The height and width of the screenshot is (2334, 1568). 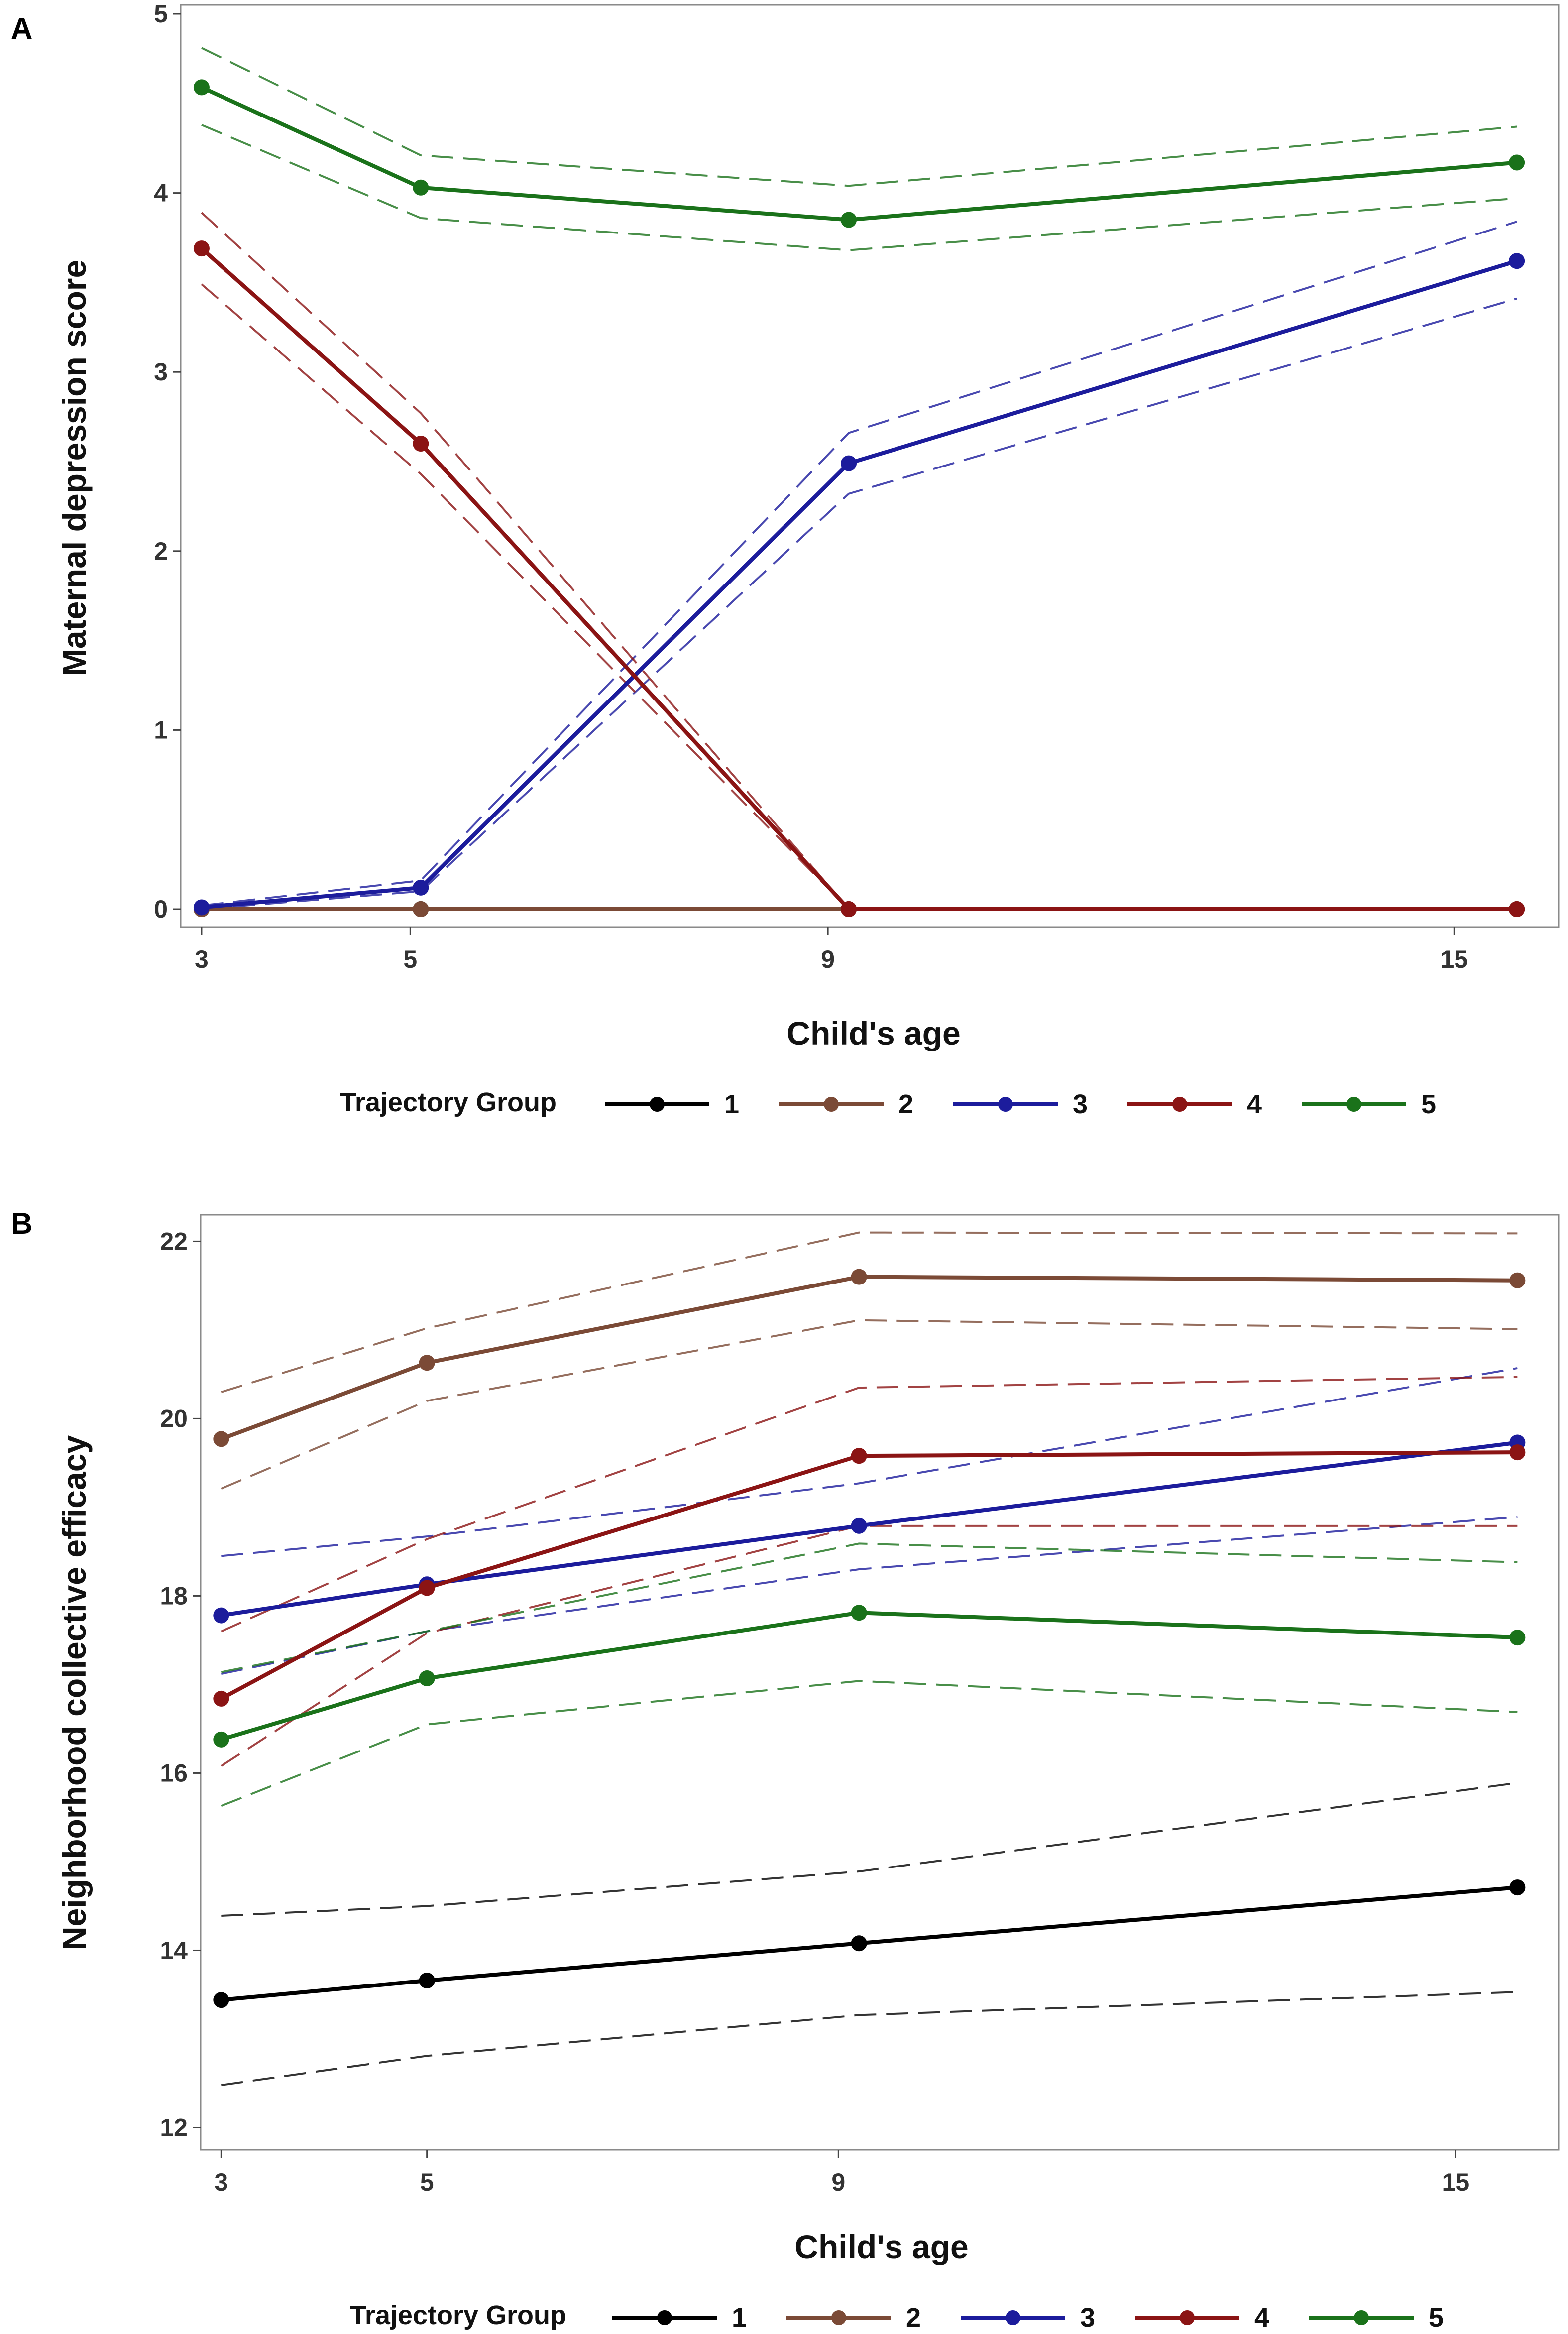 I want to click on panel-b-legend-entries: 1 2 3 4 5, so click(x=1028, y=2318).